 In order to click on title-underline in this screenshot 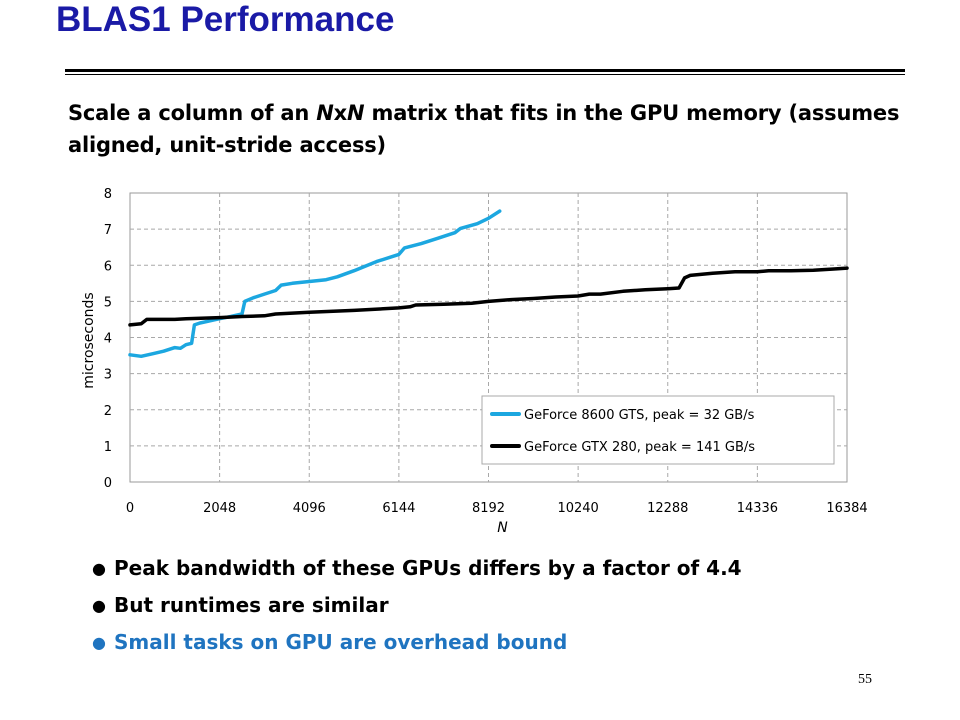, I will do `click(485, 70)`.